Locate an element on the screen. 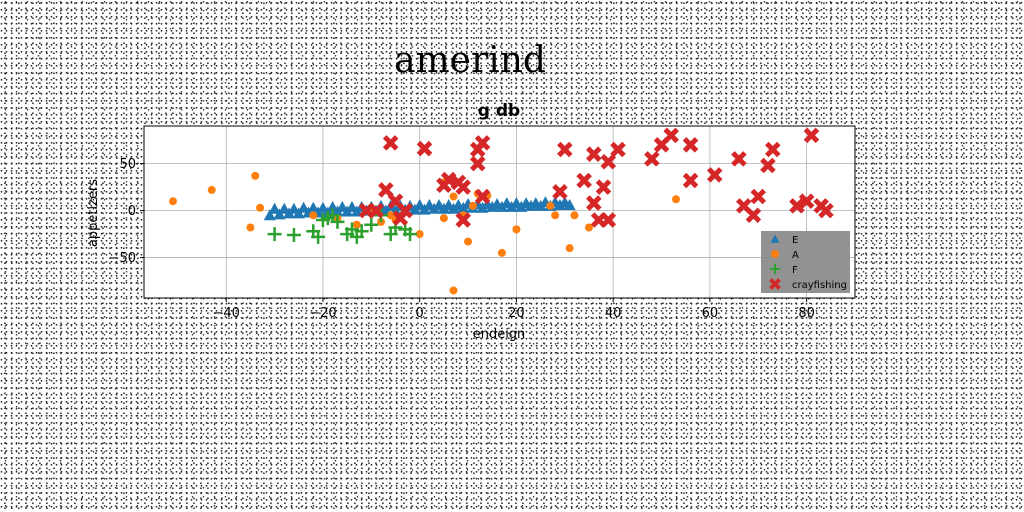  legend-label: crayfishing is located at coordinates (819, 285).